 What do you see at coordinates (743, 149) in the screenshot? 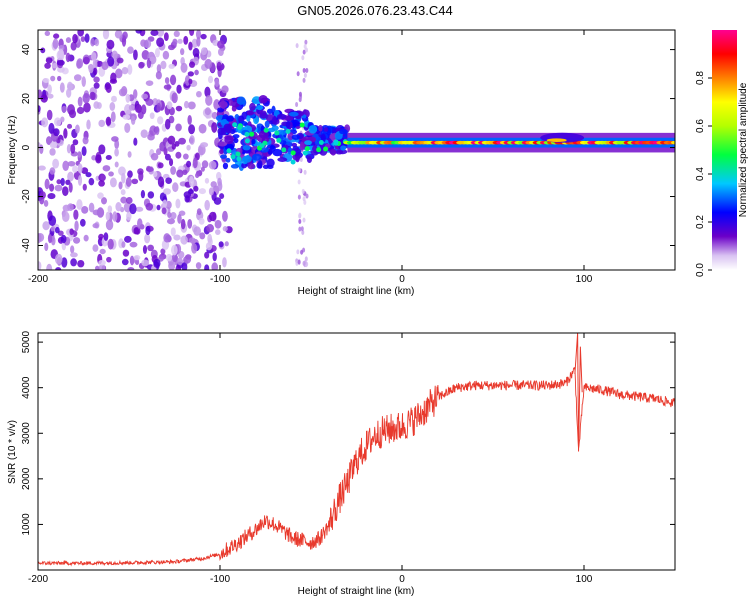
I see `colorbar-label: Normalized spectral amplitude` at bounding box center [743, 149].